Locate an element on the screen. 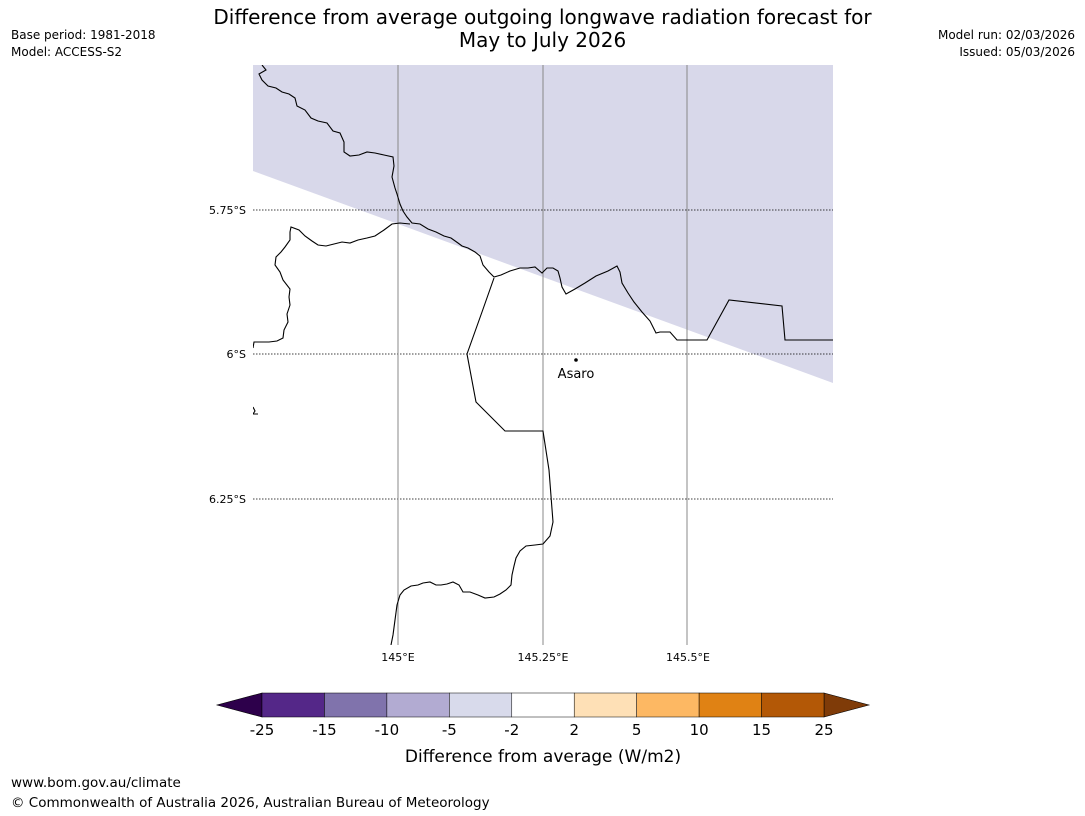 This screenshot has height=816, width=1085. lat-label: 5.75°S is located at coordinates (227, 210).